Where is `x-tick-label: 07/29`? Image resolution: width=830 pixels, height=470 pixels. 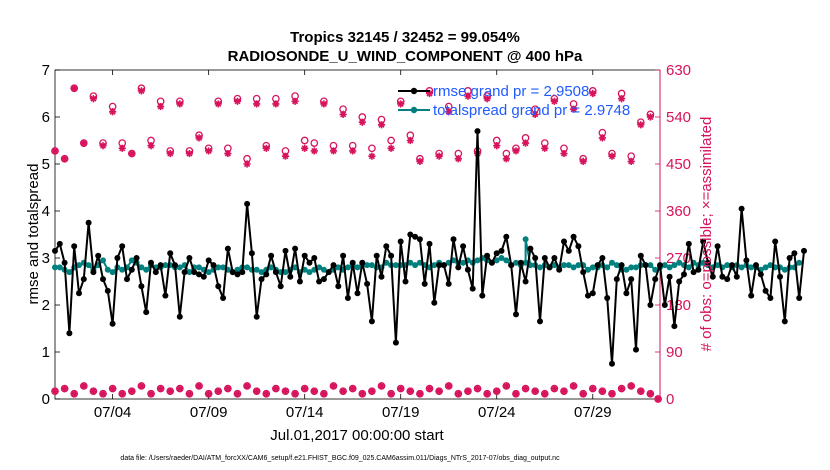
x-tick-label: 07/29 is located at coordinates (593, 412).